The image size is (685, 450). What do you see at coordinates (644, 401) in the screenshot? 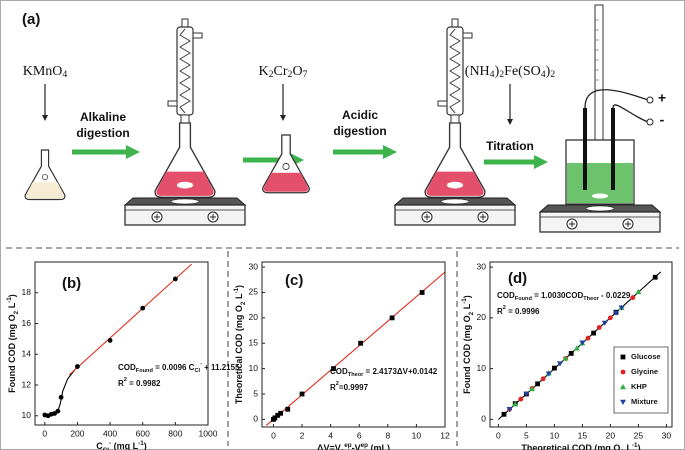
I see `legend-label: Mixture` at bounding box center [644, 401].